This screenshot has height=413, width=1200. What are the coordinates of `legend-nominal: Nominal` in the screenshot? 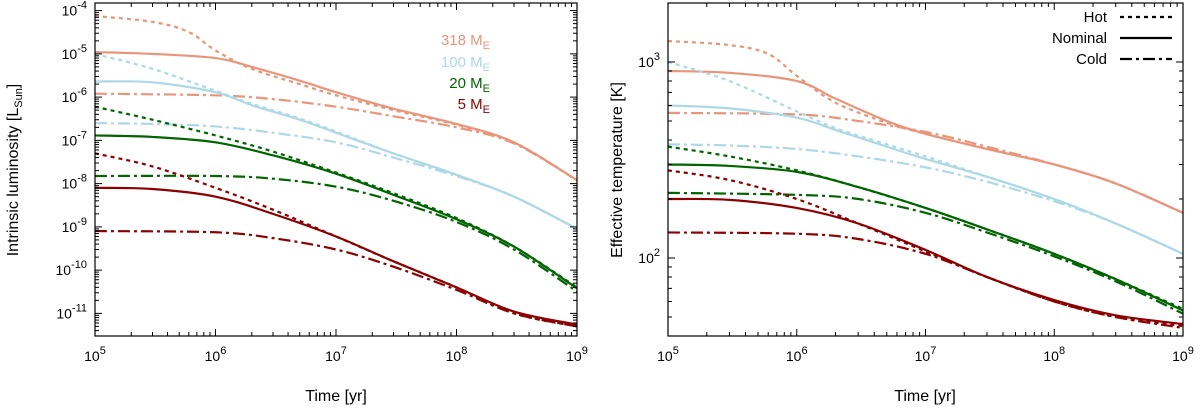 It's located at (1079, 38).